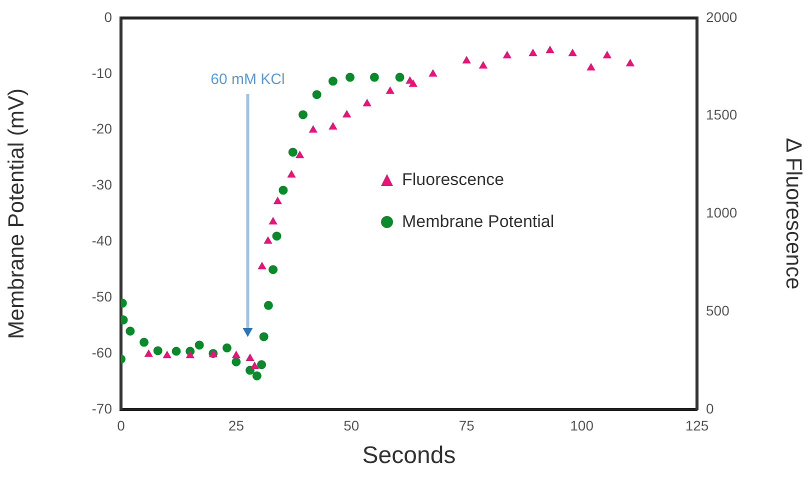  What do you see at coordinates (15, 214) in the screenshot?
I see `y-axis-title: Membrane Potential (mV)` at bounding box center [15, 214].